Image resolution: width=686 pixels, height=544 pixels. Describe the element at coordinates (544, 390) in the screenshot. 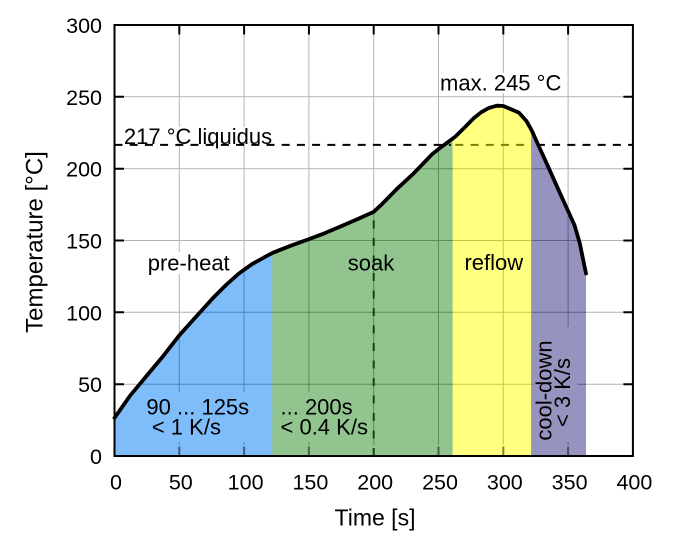

I see `svg-text: cool-down` at that location.